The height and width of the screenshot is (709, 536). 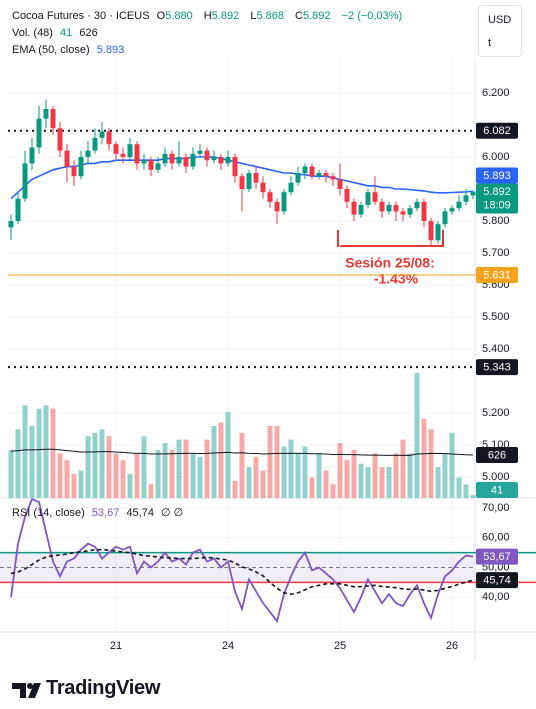 What do you see at coordinates (497, 205) in the screenshot?
I see `price-badge-time: 18:09` at bounding box center [497, 205].